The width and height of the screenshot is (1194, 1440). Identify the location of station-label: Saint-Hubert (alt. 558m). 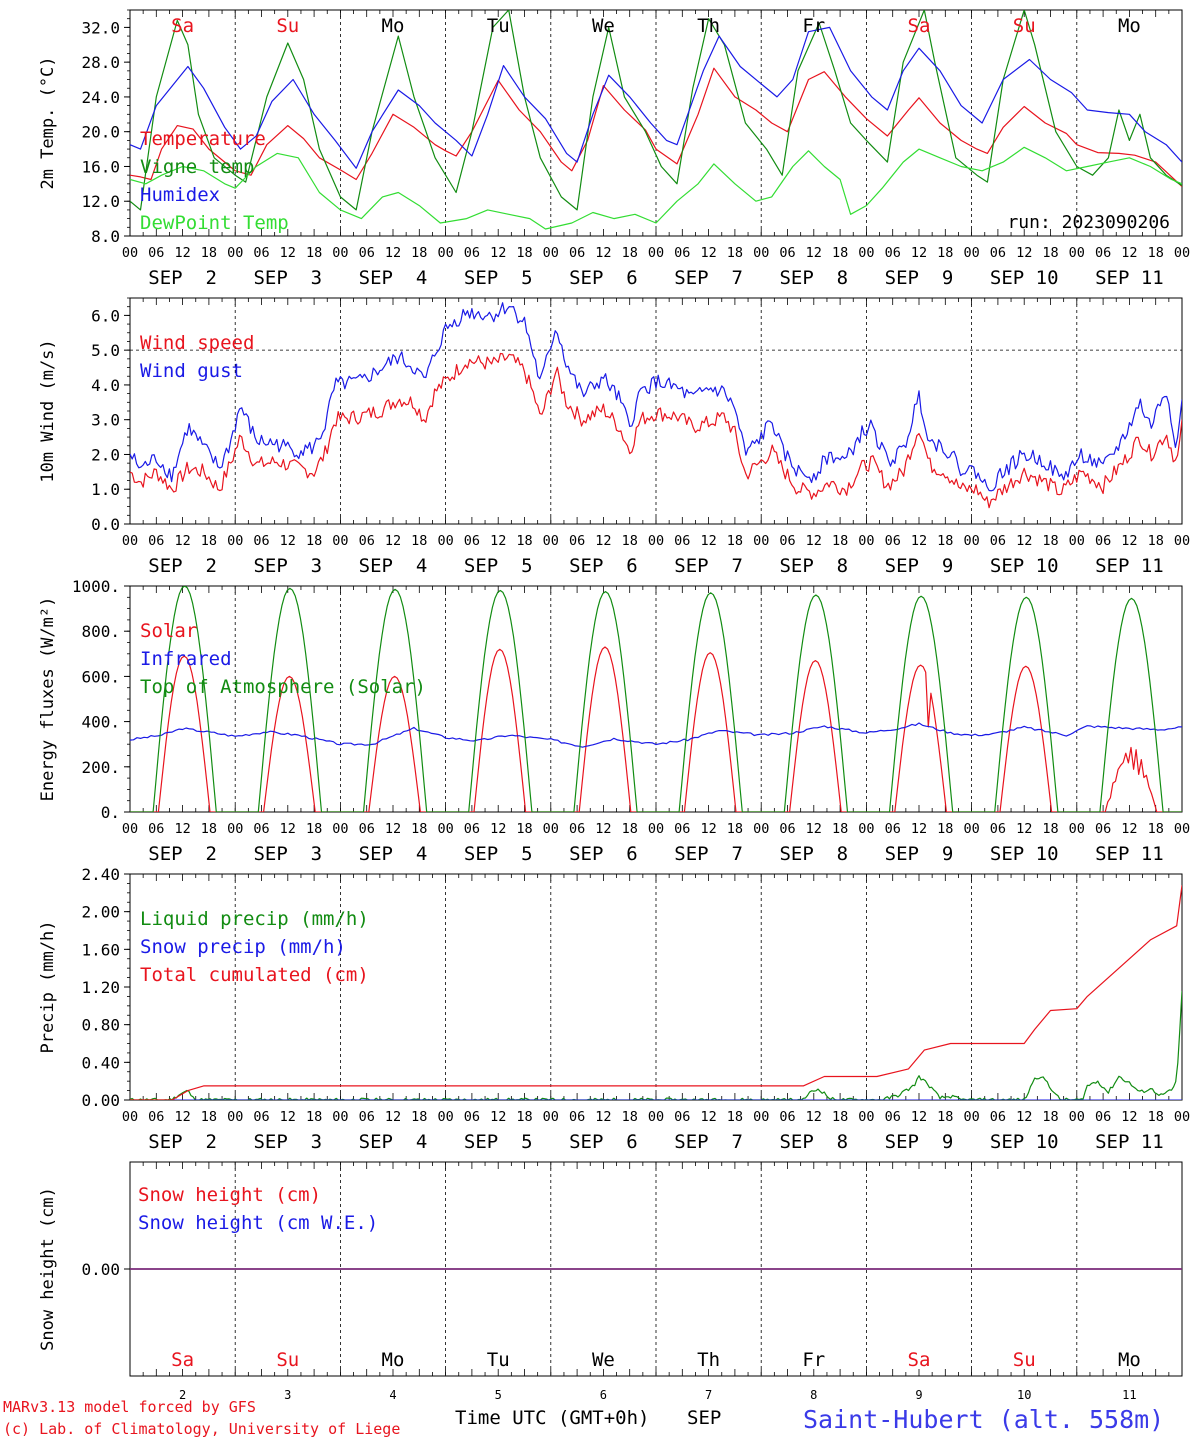
(983, 1419).